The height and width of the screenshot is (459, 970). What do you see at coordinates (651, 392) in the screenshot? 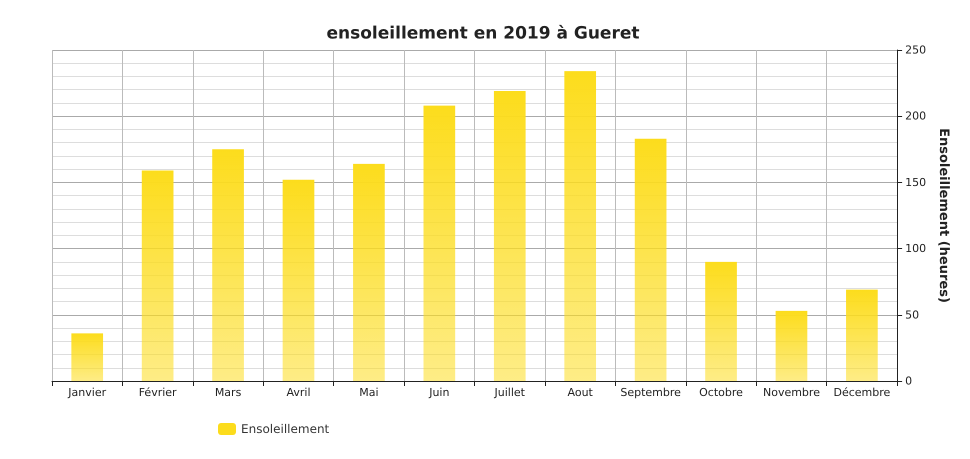
I see `x-tick-label: Septembre` at bounding box center [651, 392].